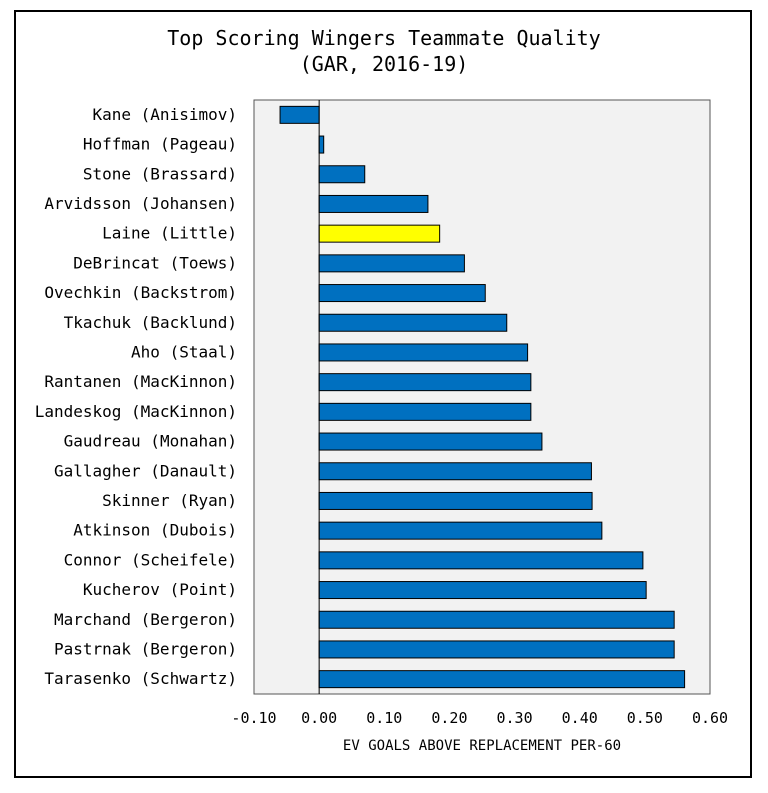  Describe the element at coordinates (160, 173) in the screenshot. I see `category-label-2: Stone (Brassard)` at that location.